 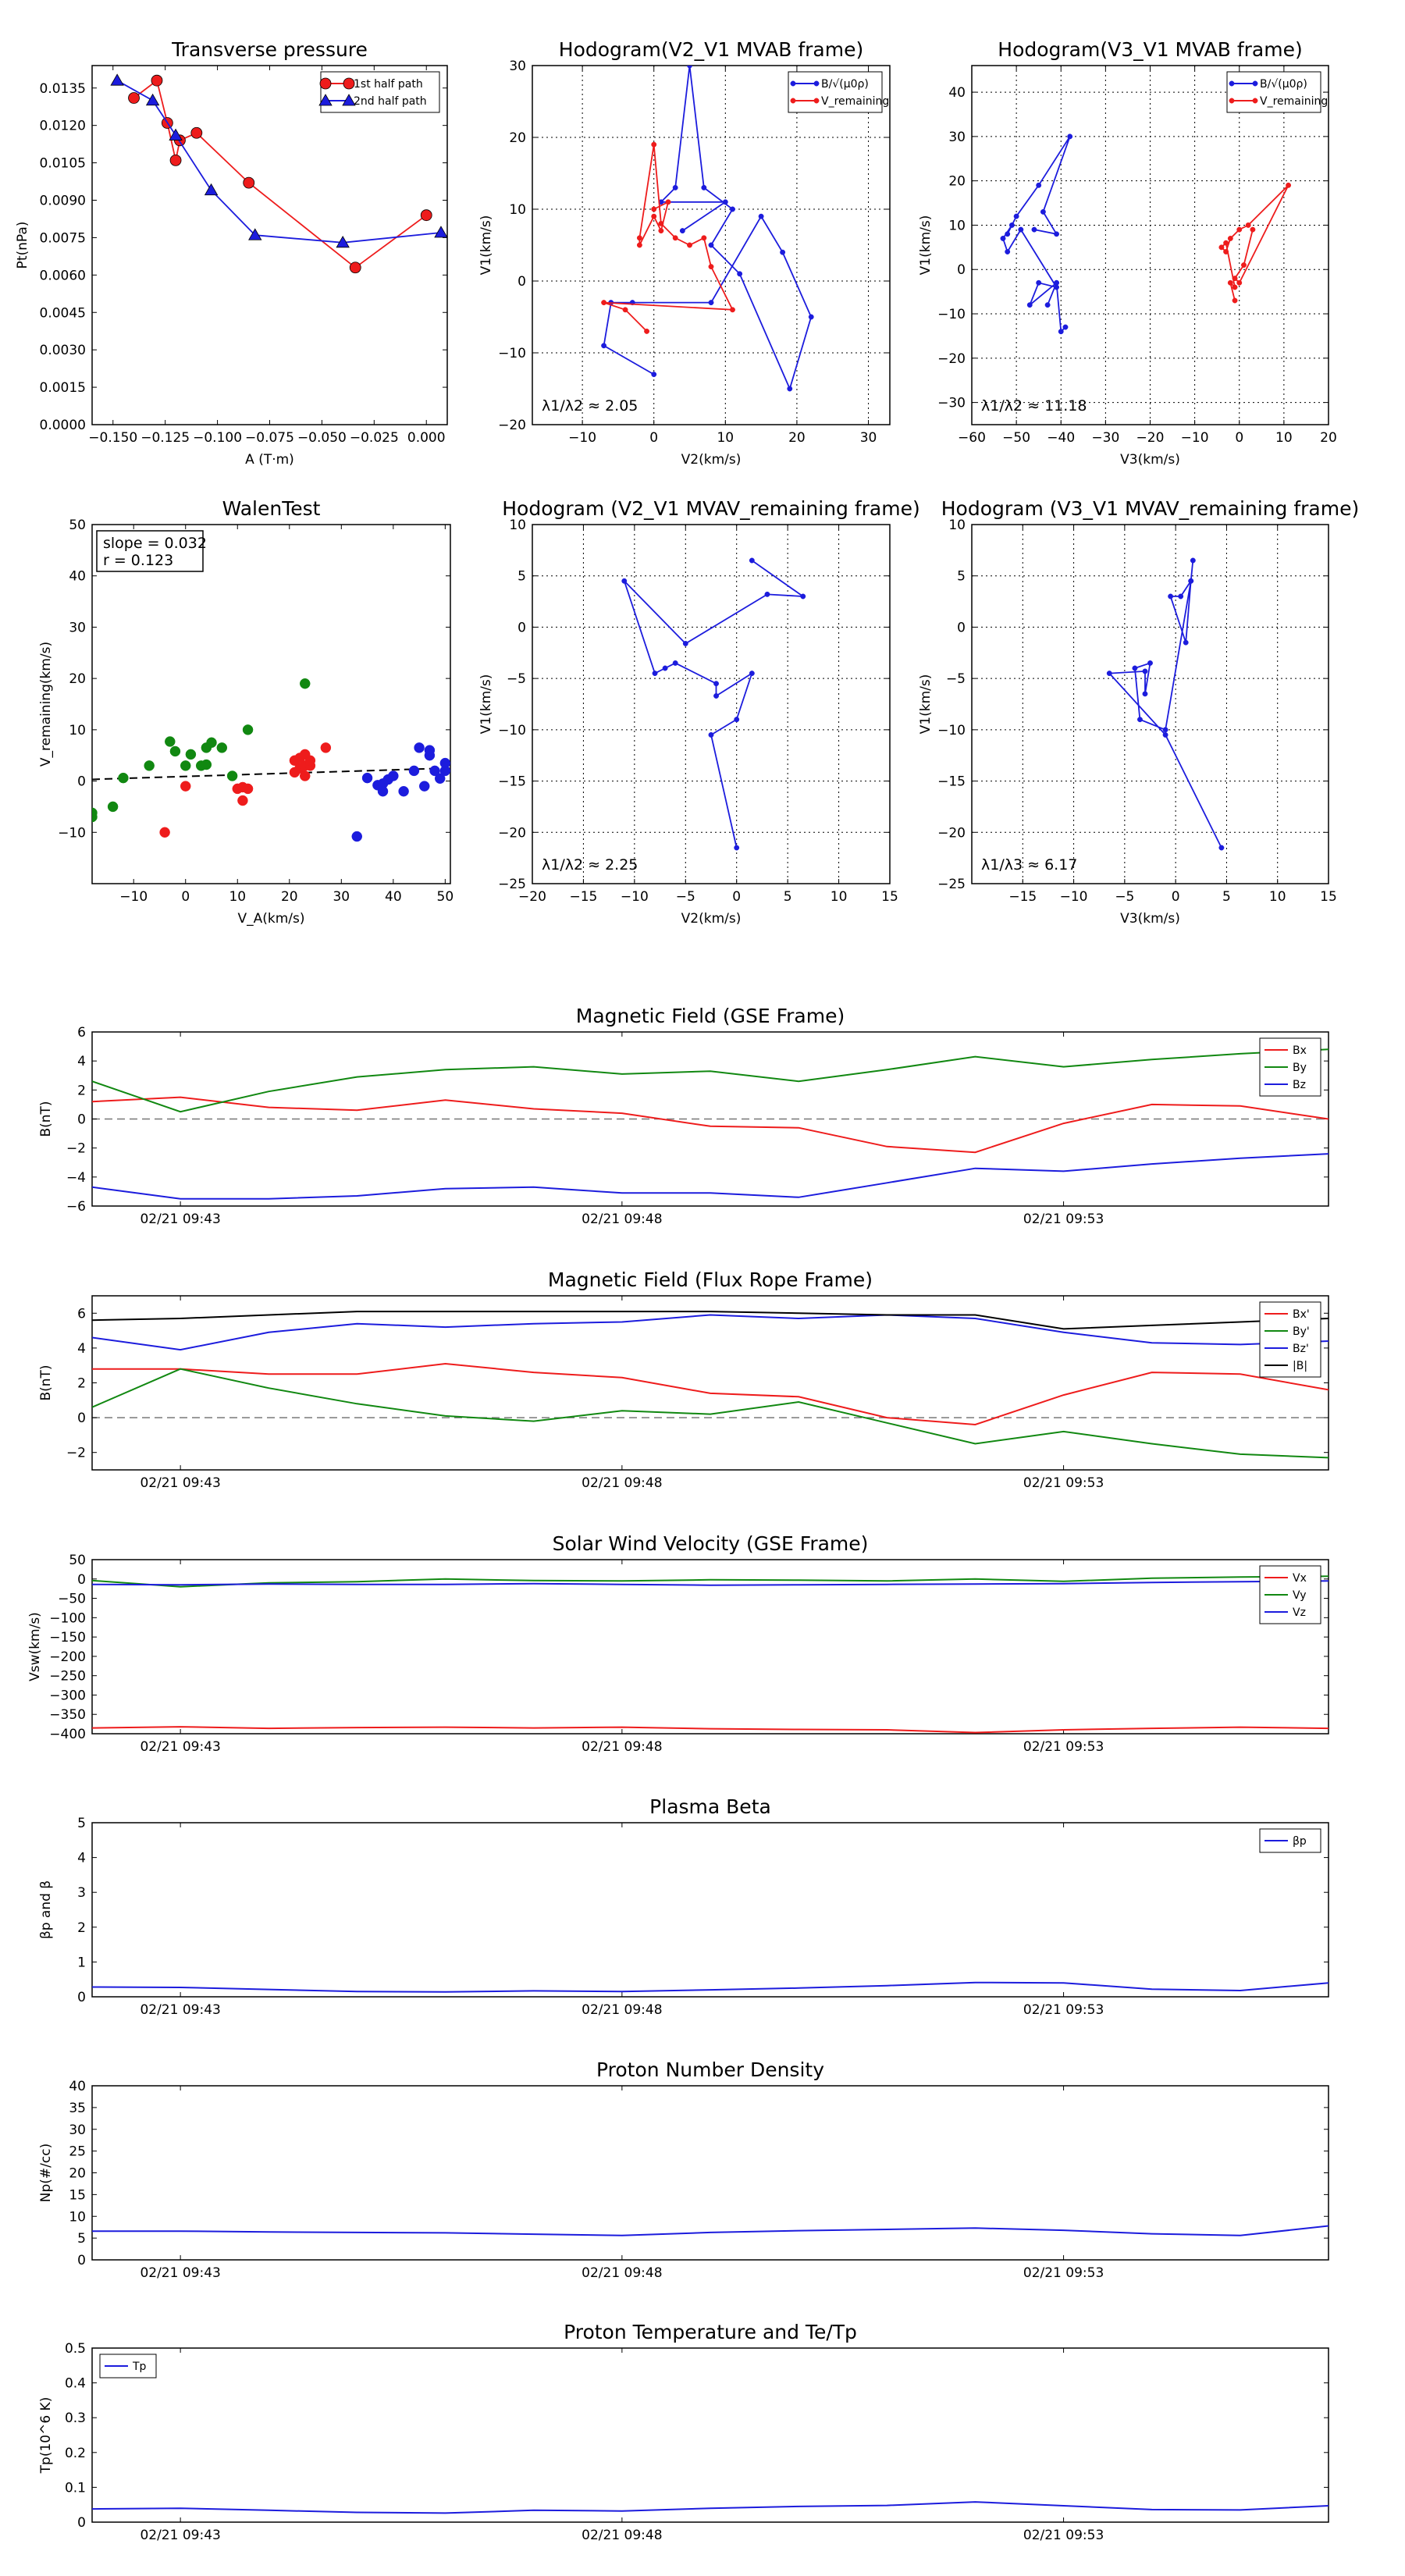 What do you see at coordinates (35, 1646) in the screenshot?
I see `y-axis-label: Vsw(km/s)` at bounding box center [35, 1646].